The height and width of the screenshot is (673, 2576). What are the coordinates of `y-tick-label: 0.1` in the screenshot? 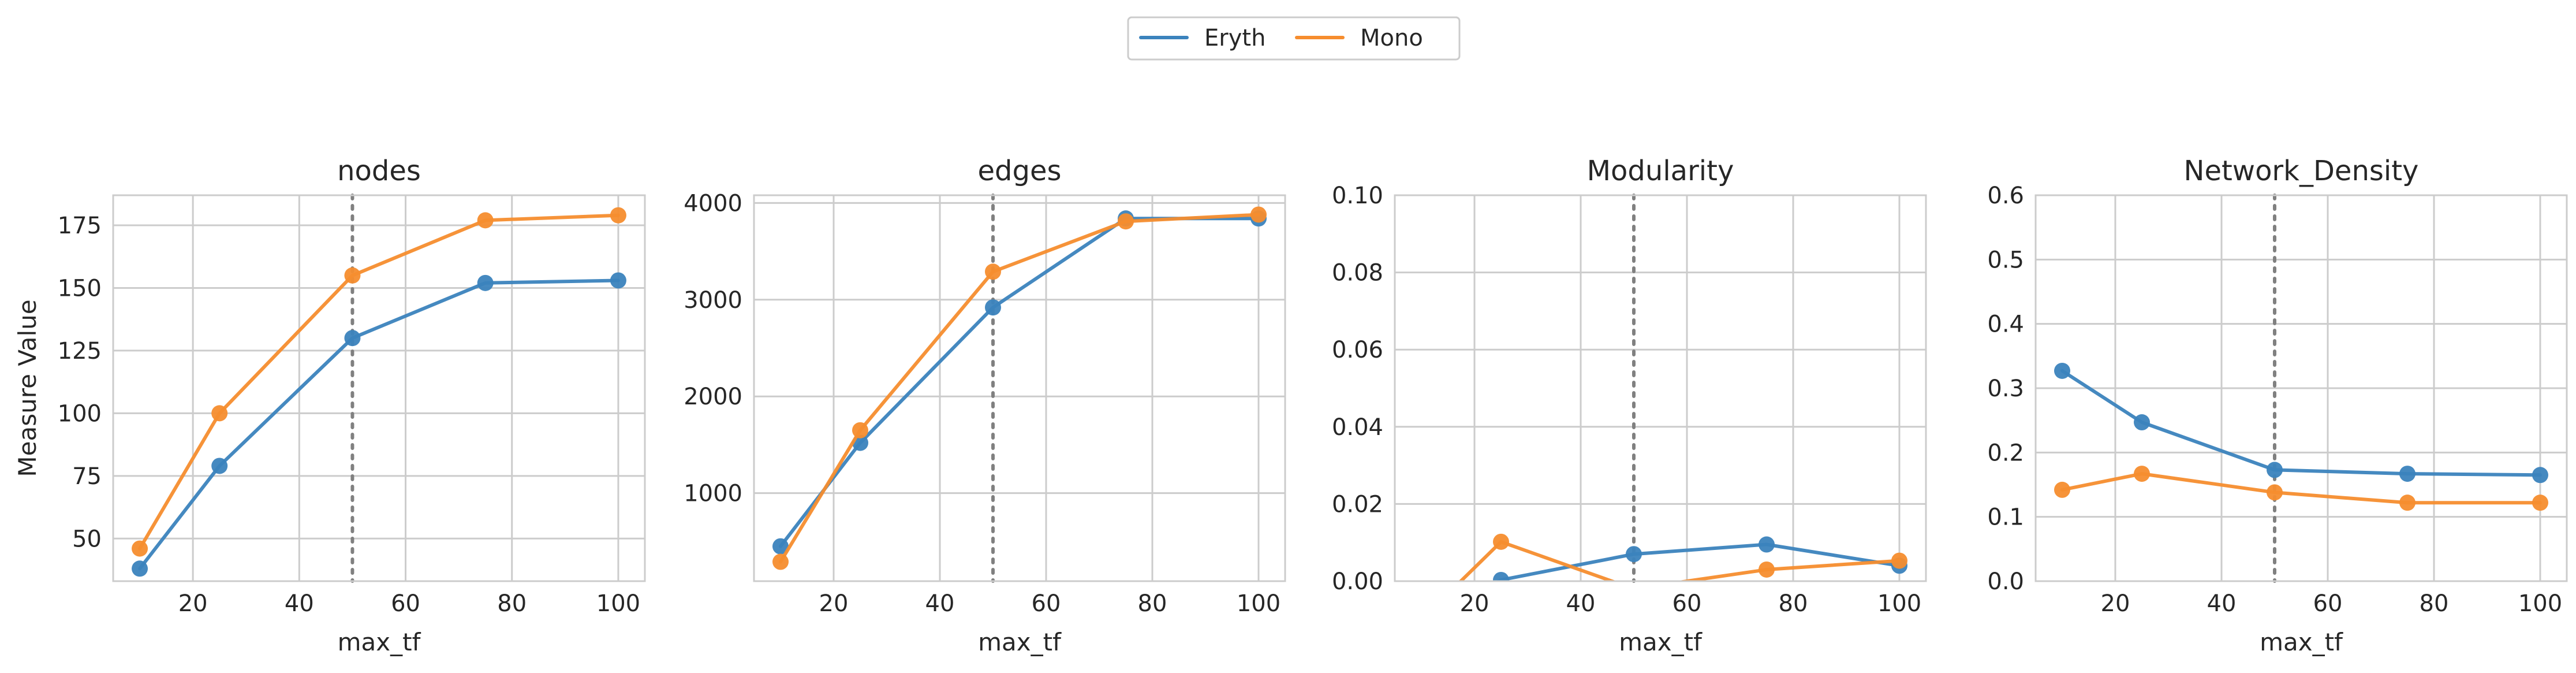 It's located at (2005, 518).